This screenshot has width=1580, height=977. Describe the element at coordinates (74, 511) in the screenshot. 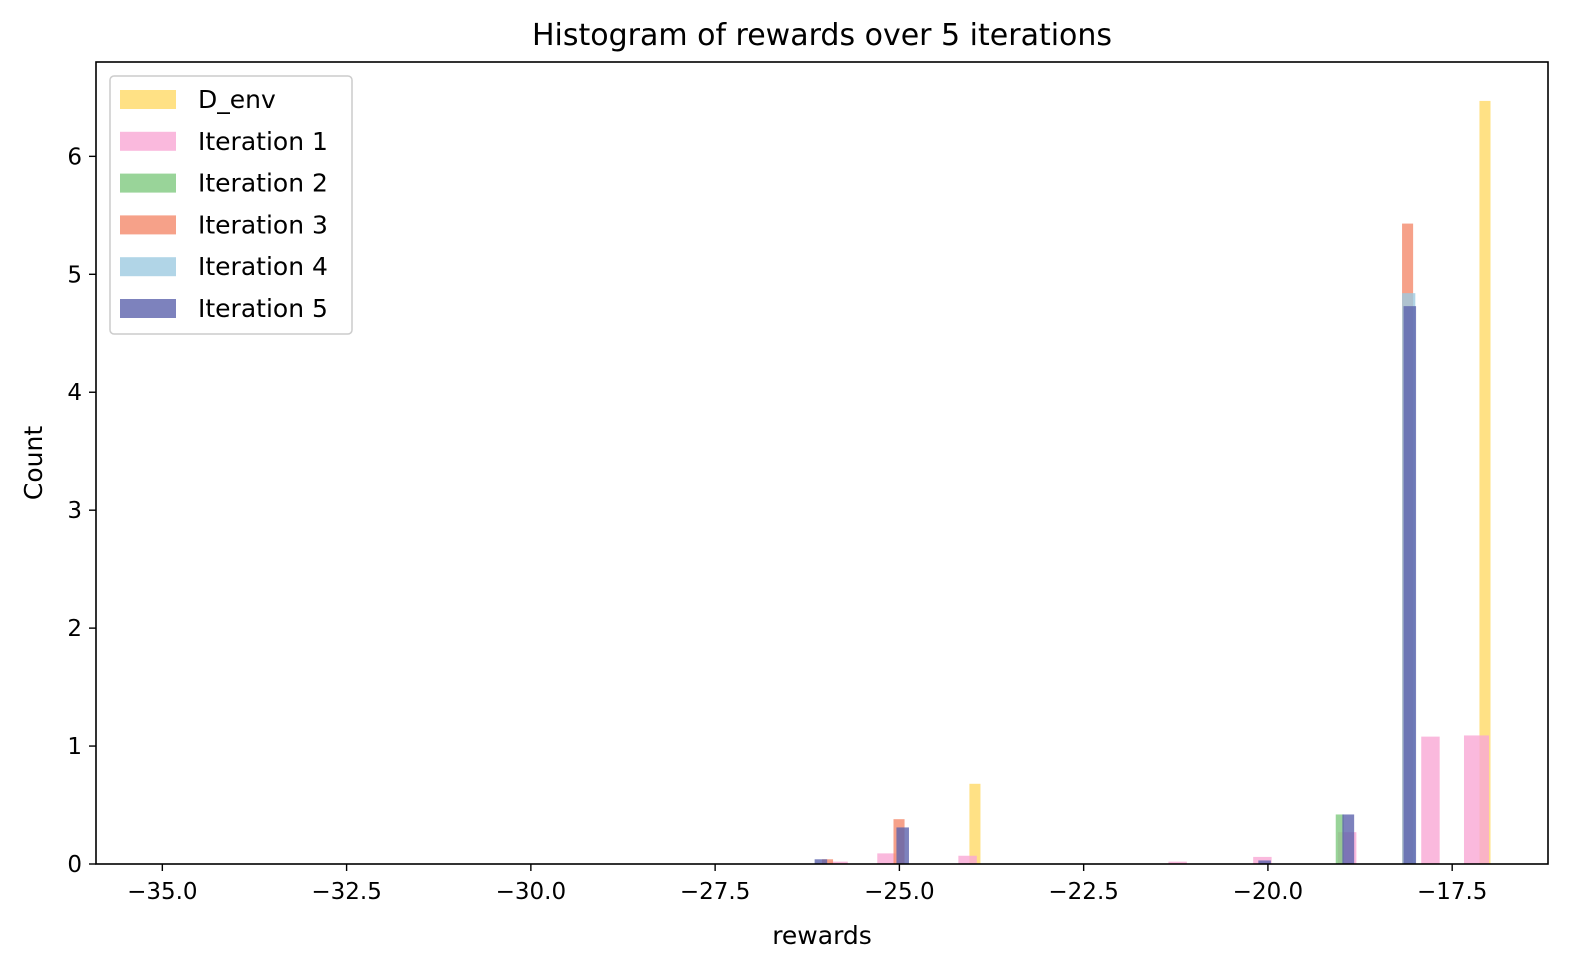

I see `y-tick-label: 3` at that location.